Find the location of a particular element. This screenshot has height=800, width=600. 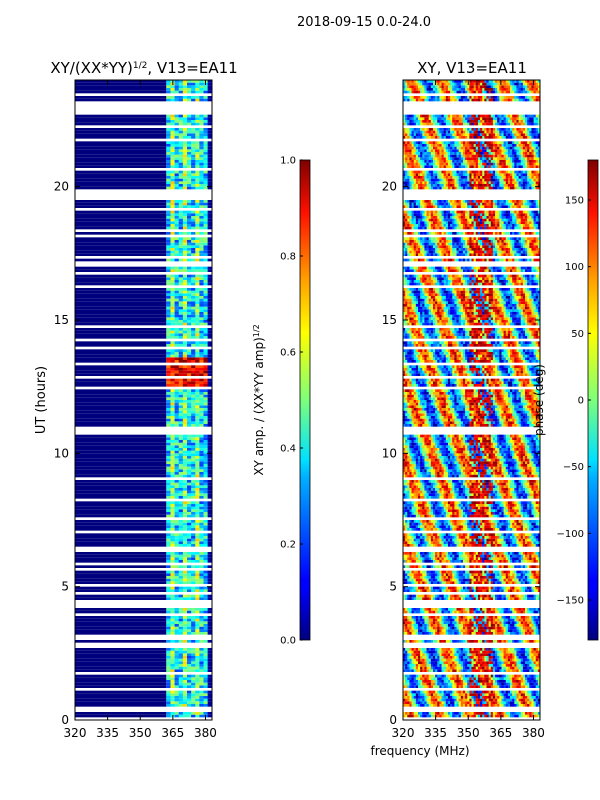

amplitude-xtick-label: 380 is located at coordinates (205, 733).